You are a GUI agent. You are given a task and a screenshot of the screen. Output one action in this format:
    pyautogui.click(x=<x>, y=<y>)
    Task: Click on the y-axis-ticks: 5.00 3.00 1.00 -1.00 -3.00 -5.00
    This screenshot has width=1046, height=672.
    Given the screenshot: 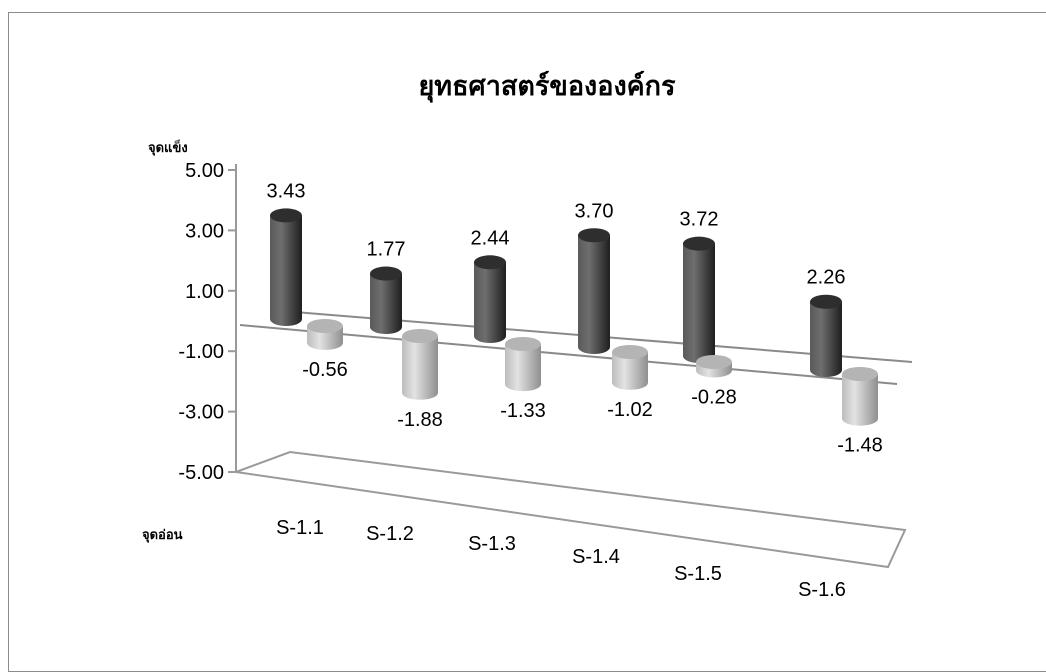 What is the action you would take?
    pyautogui.click(x=207, y=322)
    